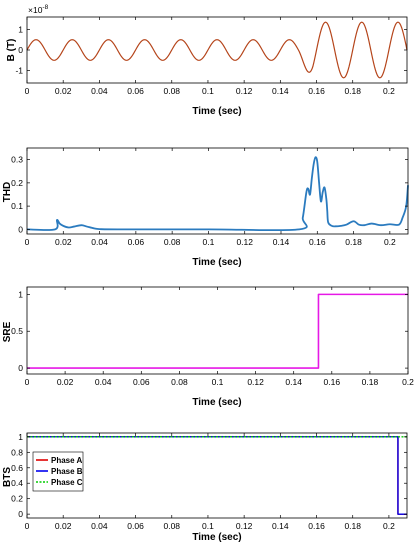 The width and height of the screenshot is (419, 550). What do you see at coordinates (17, 468) in the screenshot?
I see `y-tick-label: 0.6` at bounding box center [17, 468].